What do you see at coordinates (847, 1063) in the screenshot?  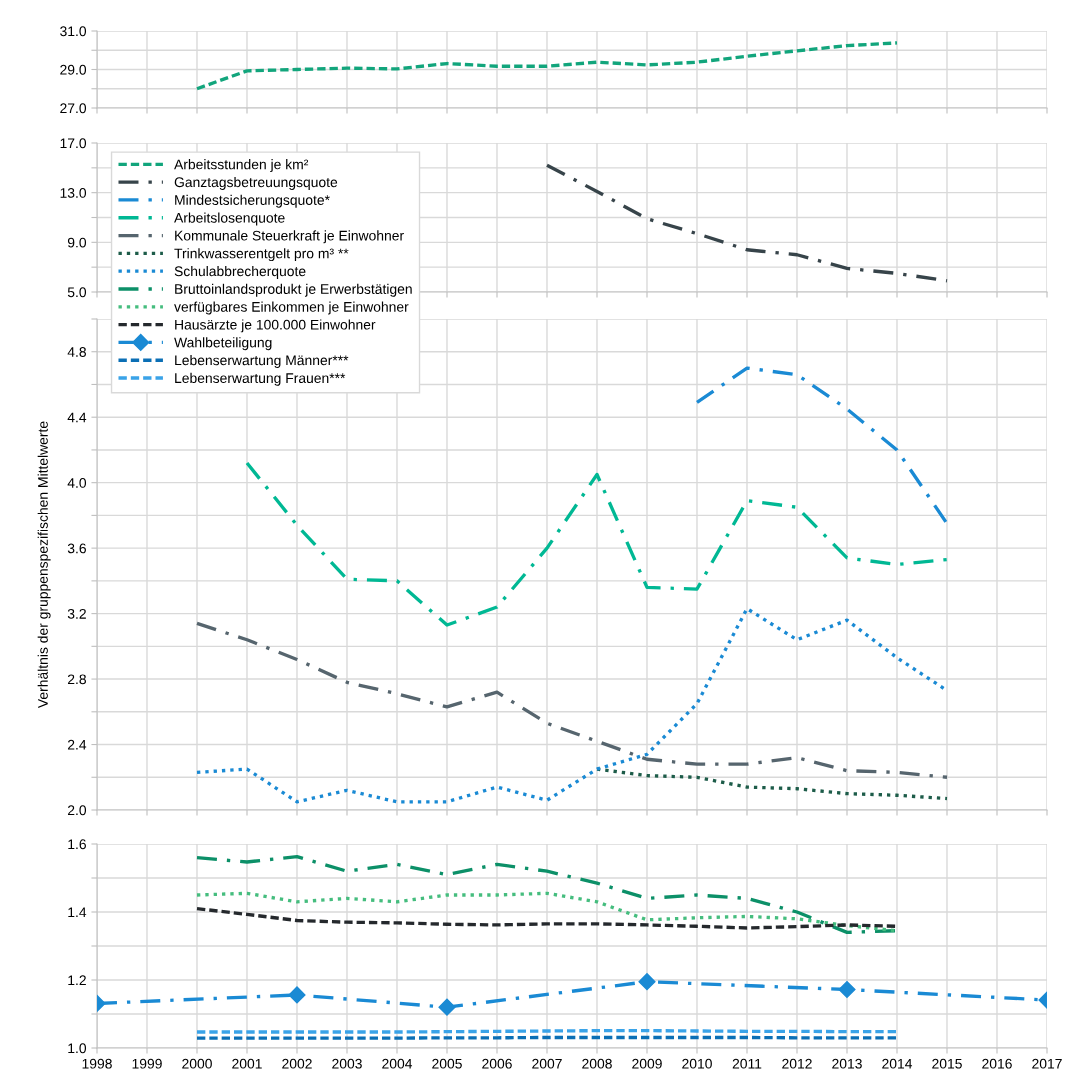 I see `x-tick-label: 2013` at bounding box center [847, 1063].